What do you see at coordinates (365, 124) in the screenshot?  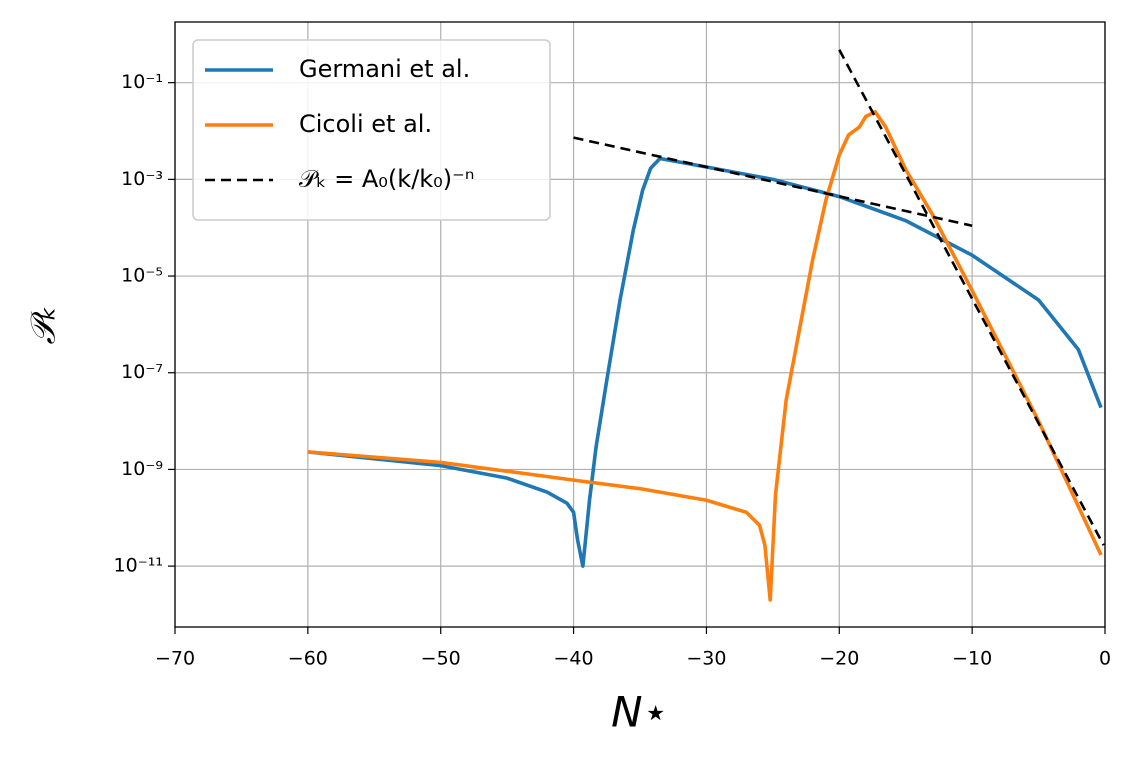 I see `legend-label: Cicoli et al.` at bounding box center [365, 124].